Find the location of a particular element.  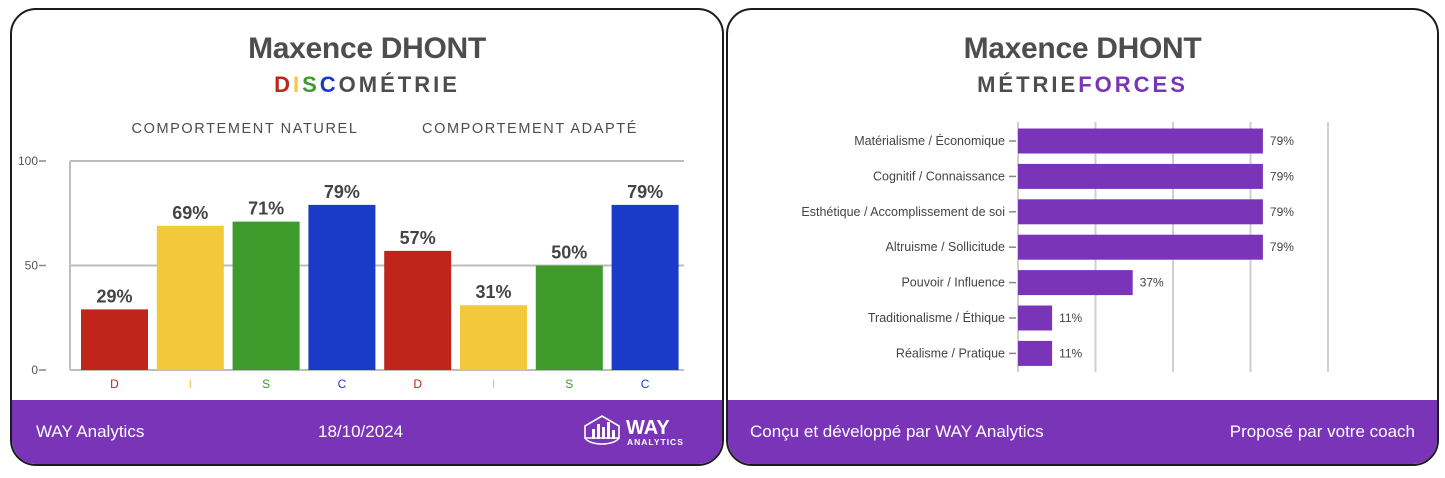

category-label: Réalisme / Pratique is located at coordinates (950, 353).